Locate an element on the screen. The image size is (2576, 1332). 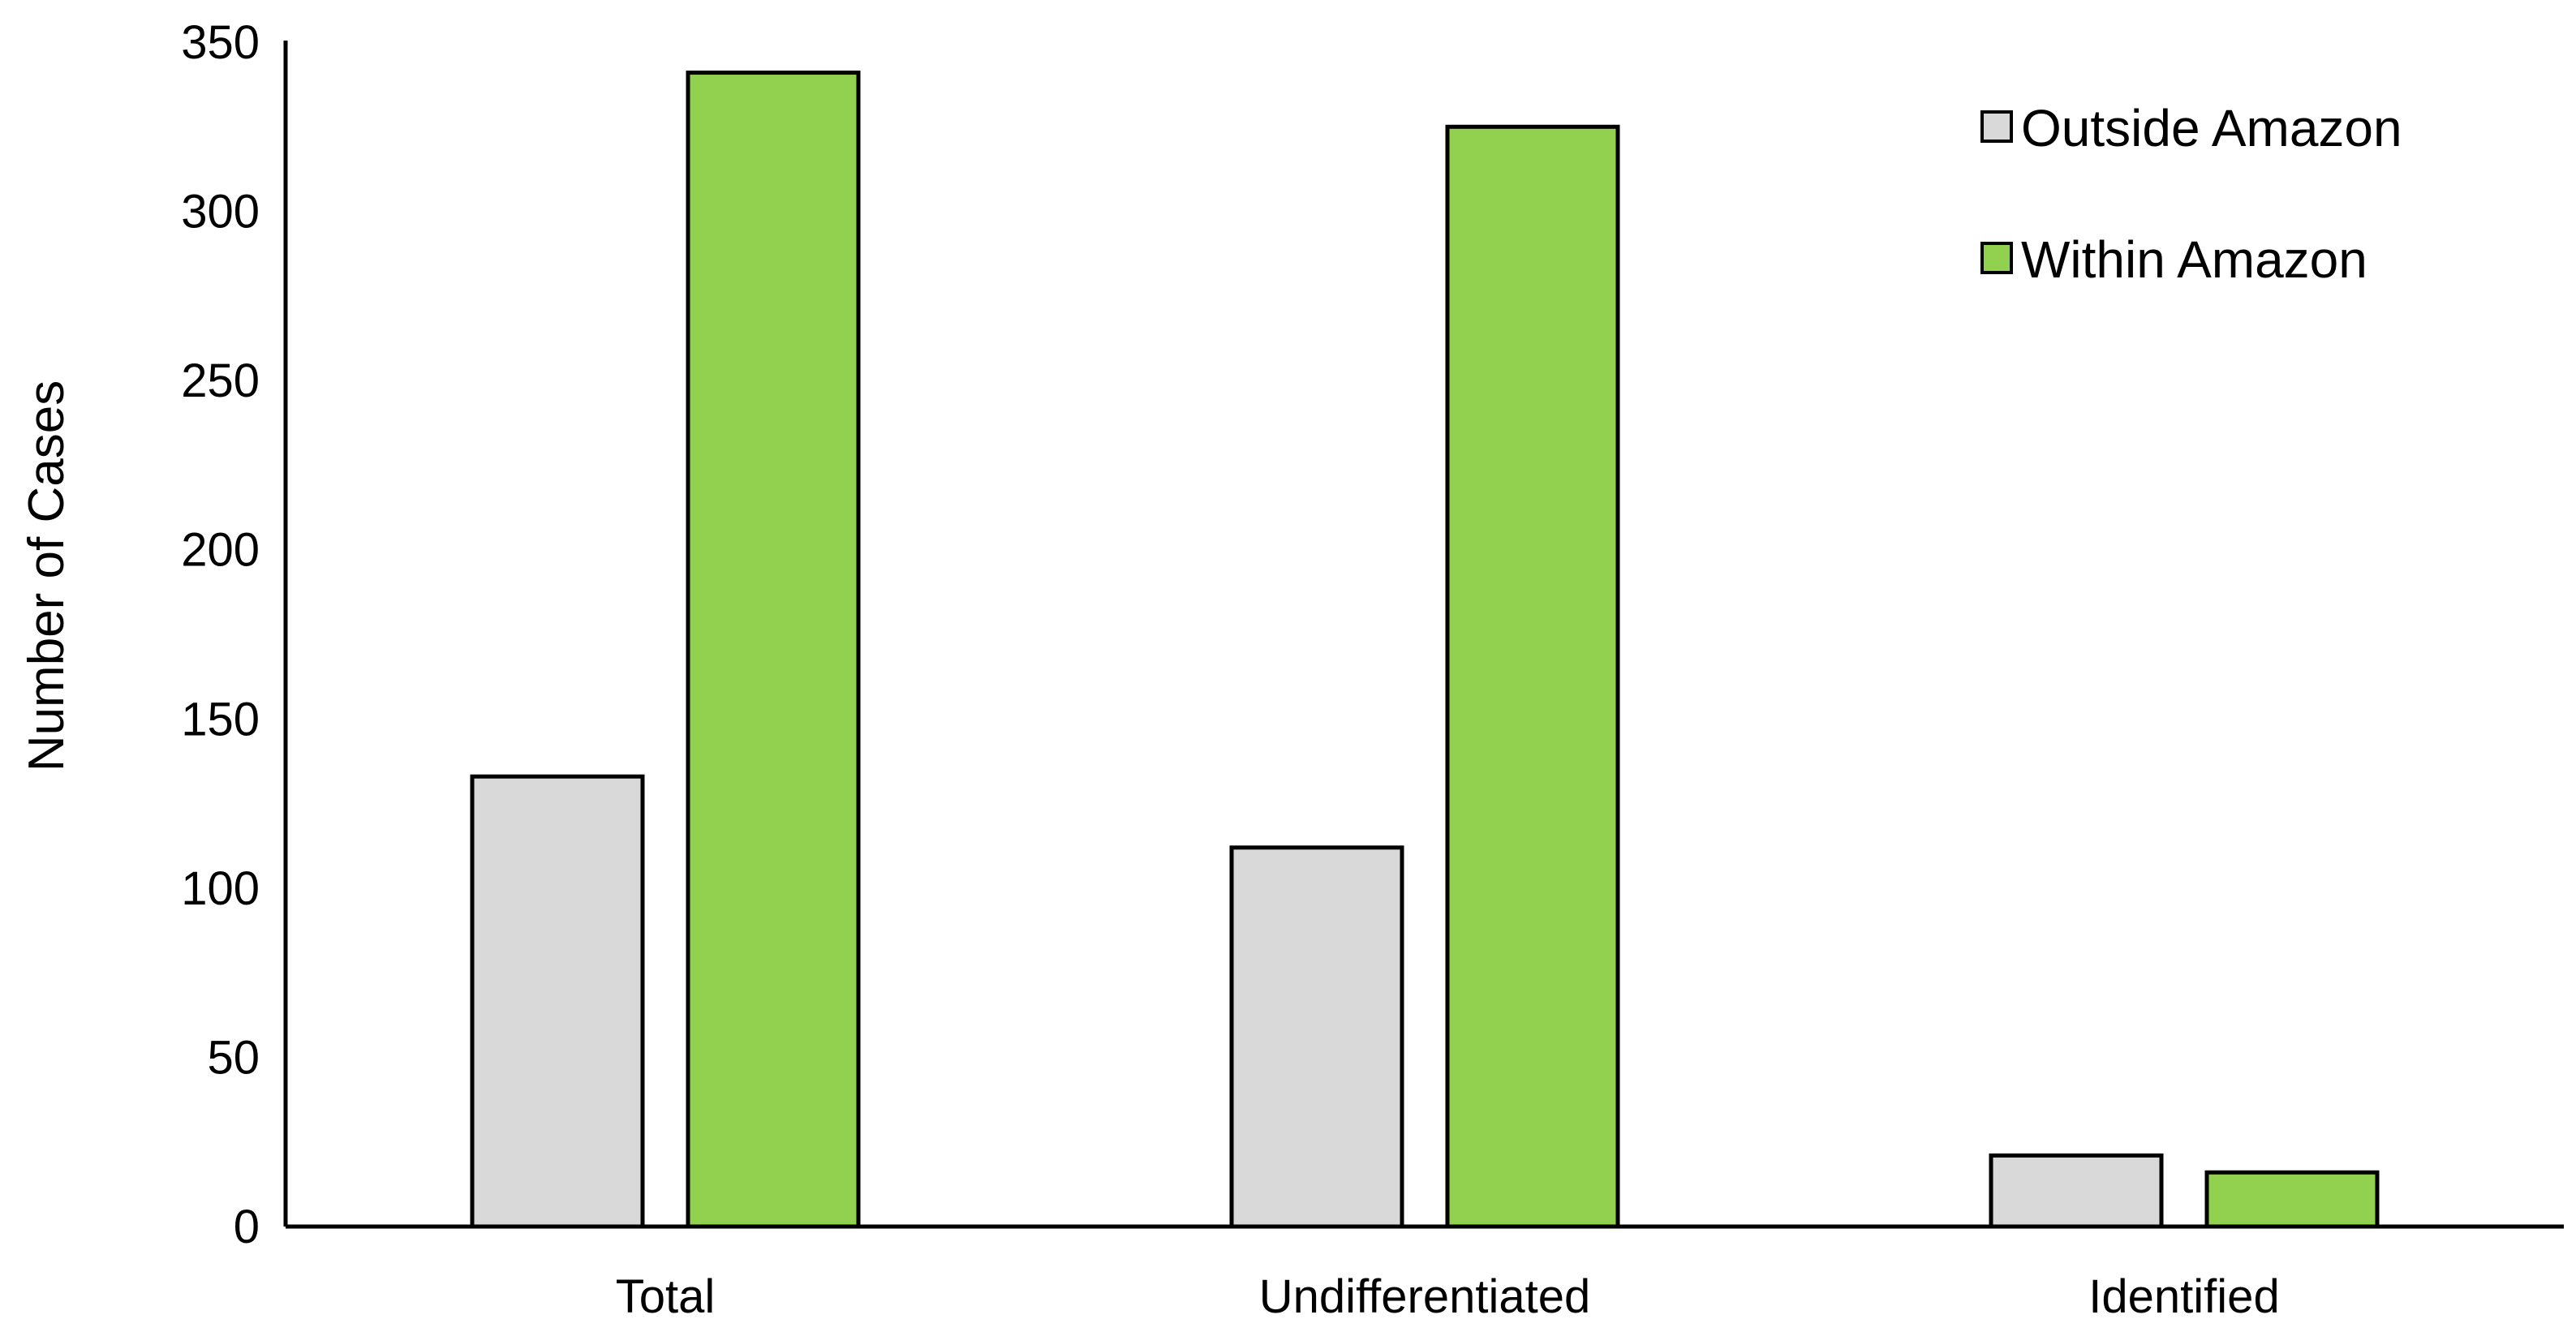
y-tick-label-0: 0 is located at coordinates (247, 1227).